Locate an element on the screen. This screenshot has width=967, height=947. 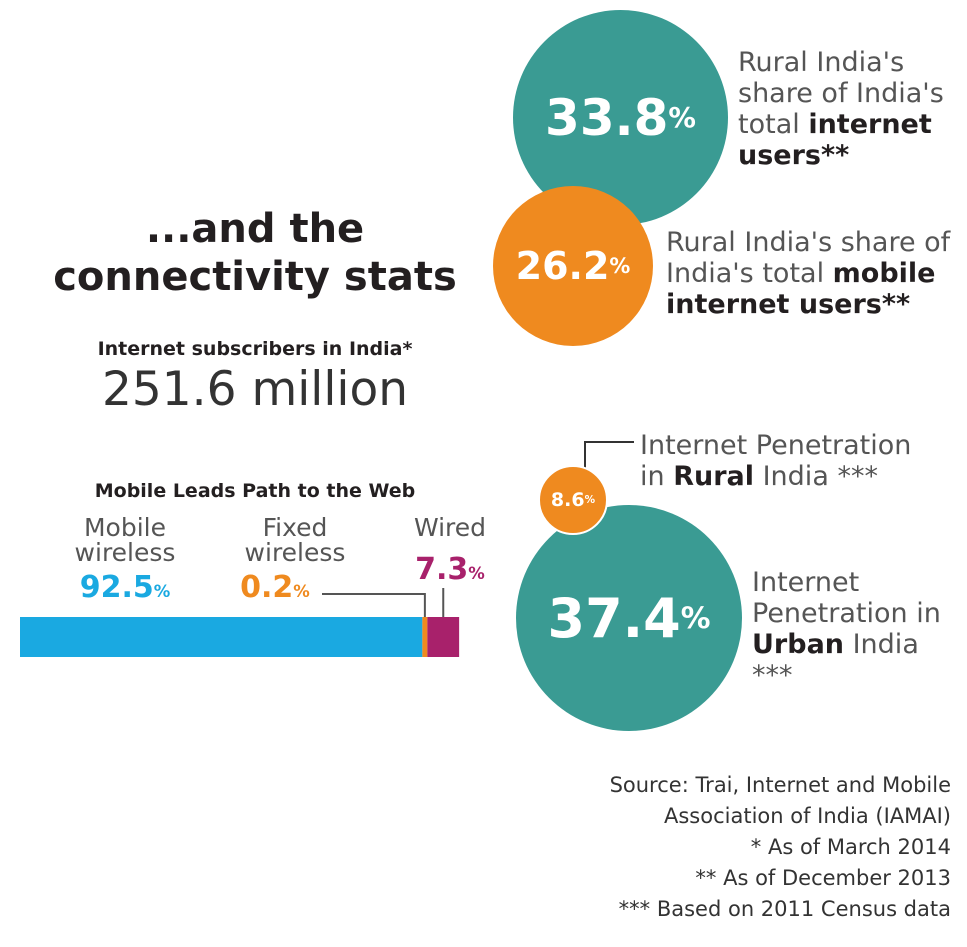
caption-bold: internet is located at coordinates (870, 124).